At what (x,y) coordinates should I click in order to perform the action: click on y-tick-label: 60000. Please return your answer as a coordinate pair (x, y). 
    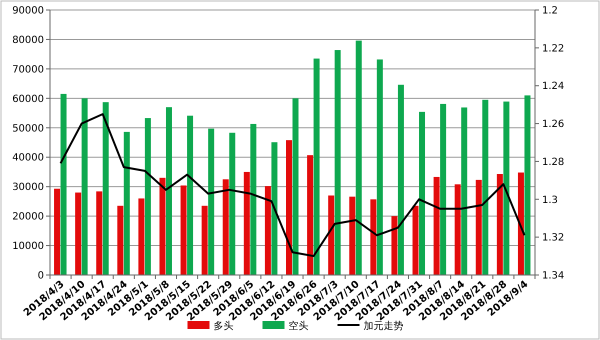
    Looking at the image, I should click on (28, 99).